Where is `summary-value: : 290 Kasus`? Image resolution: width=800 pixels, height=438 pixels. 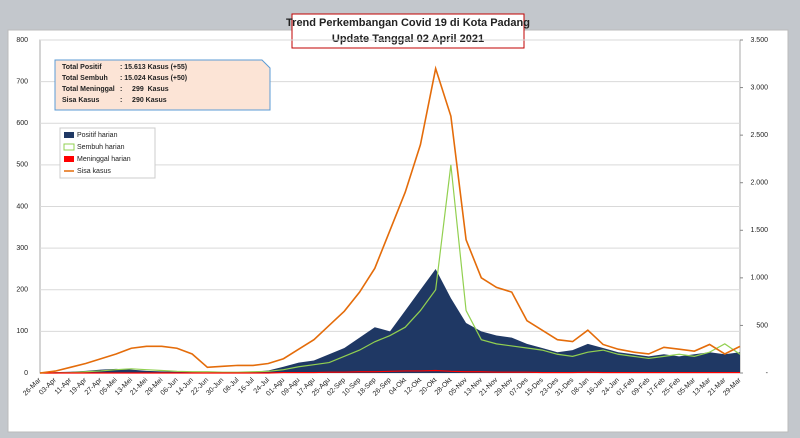
summary-value: : 290 Kasus is located at coordinates (143, 100).